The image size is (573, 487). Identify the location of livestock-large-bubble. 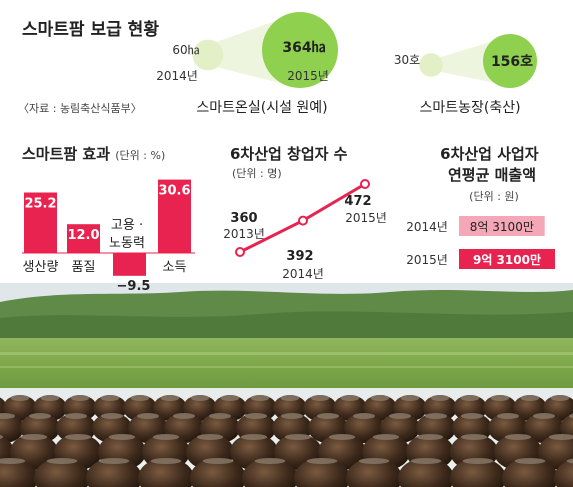
(510, 61).